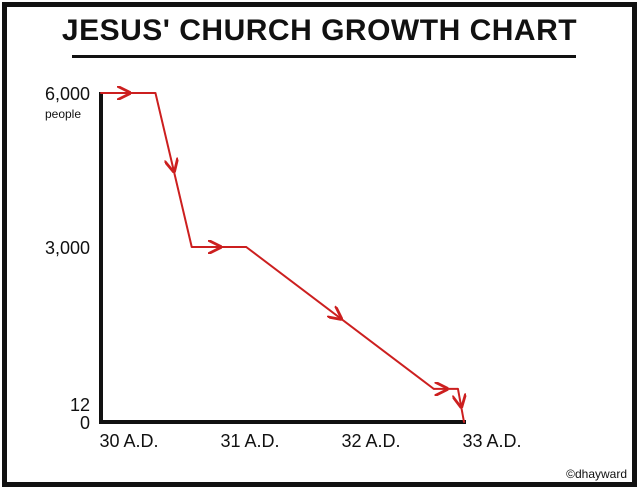 The image size is (639, 489). Describe the element at coordinates (63, 114) in the screenshot. I see `y-unit-label: people` at that location.